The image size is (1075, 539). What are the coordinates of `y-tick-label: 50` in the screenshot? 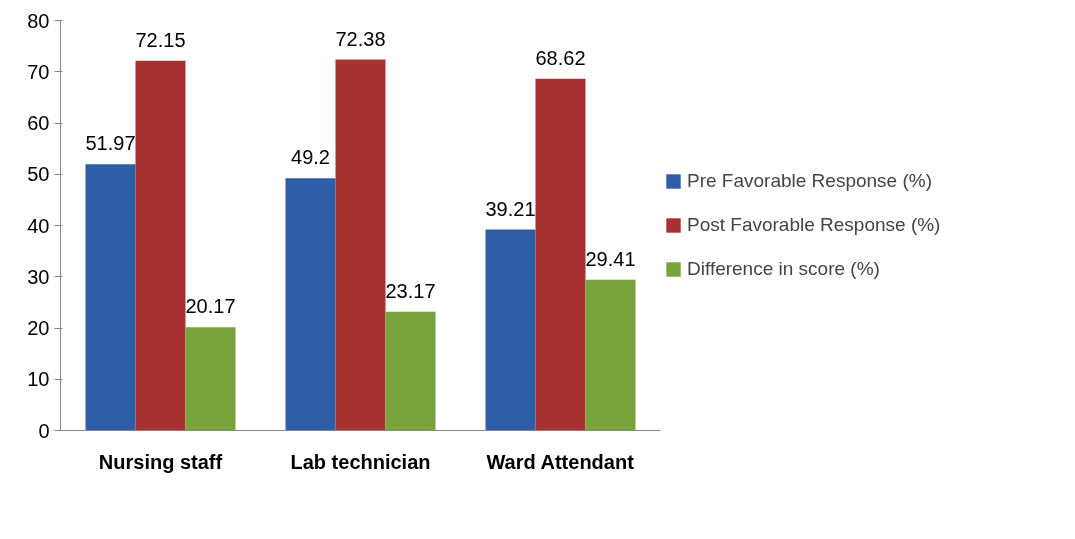 It's located at (38, 174).